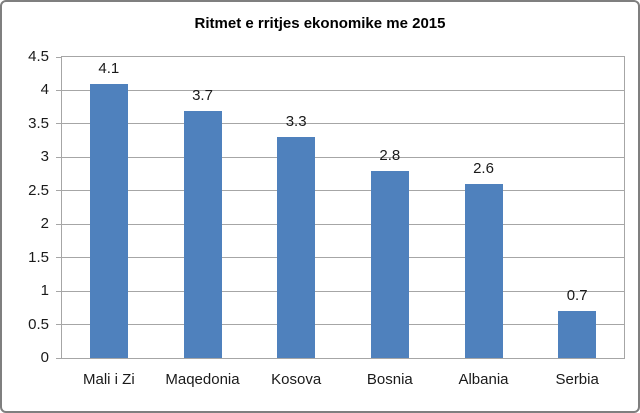 This screenshot has width=640, height=413. What do you see at coordinates (38, 56) in the screenshot?
I see `y-axis-label: 4.5` at bounding box center [38, 56].